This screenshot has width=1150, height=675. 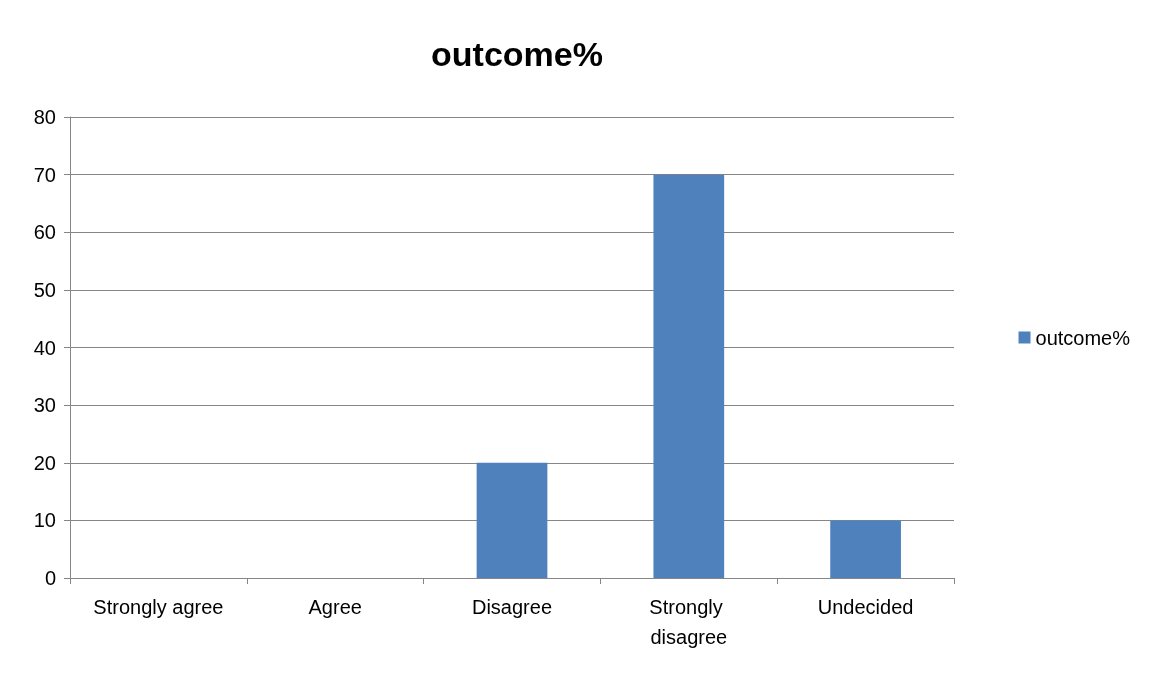 What do you see at coordinates (689, 622) in the screenshot?
I see `x-tick-label: Strongly disagree` at bounding box center [689, 622].